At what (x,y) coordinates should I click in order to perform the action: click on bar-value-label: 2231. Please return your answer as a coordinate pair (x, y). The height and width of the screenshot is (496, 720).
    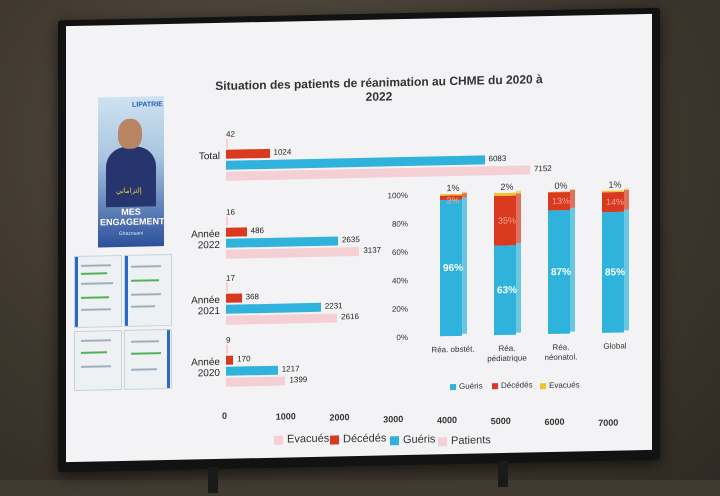
    Looking at the image, I should click on (333, 306).